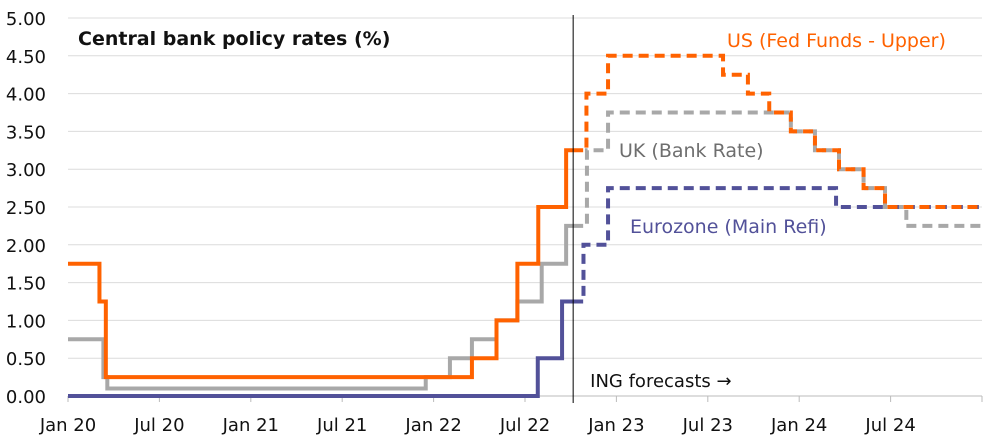 This screenshot has height=448, width=991. I want to click on x-tick-label: Jan 20, so click(67, 425).